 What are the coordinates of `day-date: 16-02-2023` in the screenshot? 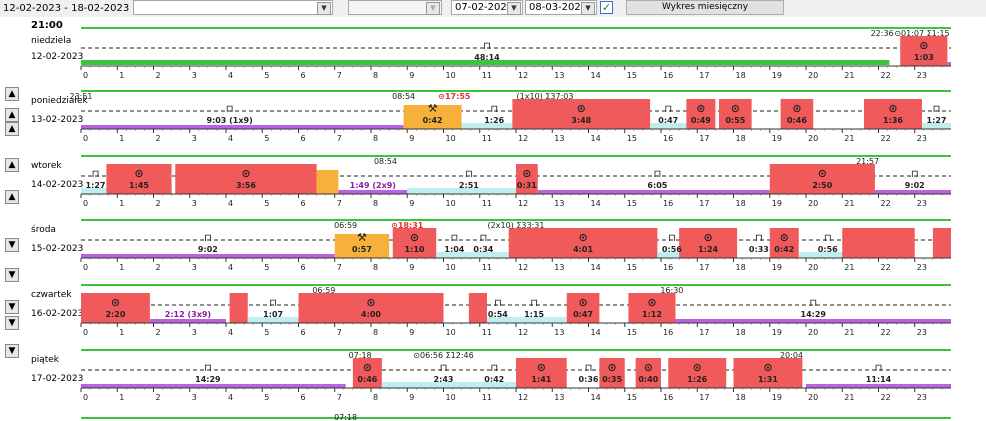 It's located at (57, 314).